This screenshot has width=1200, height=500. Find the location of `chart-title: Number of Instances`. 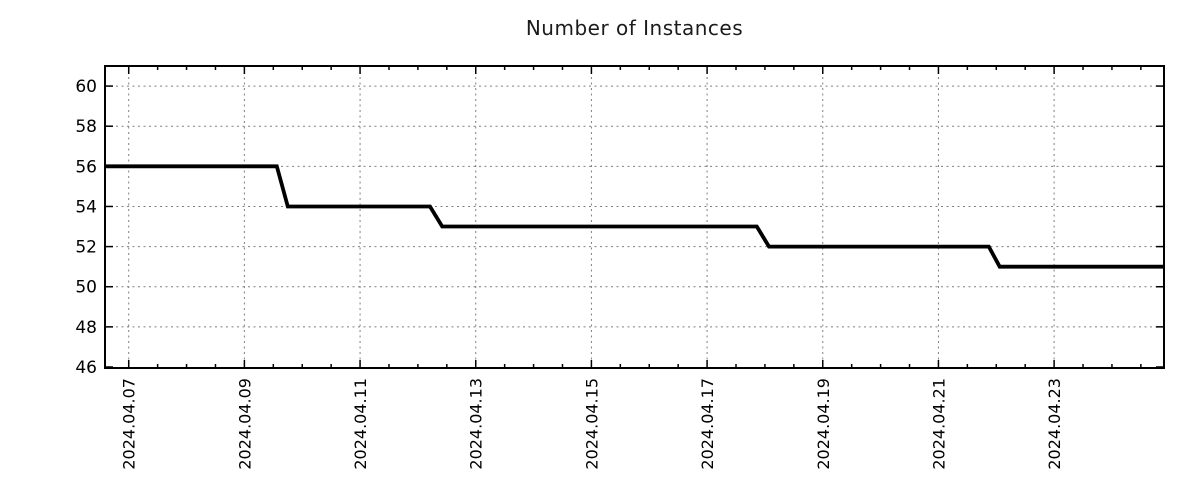

chart-title: Number of Instances is located at coordinates (634, 28).